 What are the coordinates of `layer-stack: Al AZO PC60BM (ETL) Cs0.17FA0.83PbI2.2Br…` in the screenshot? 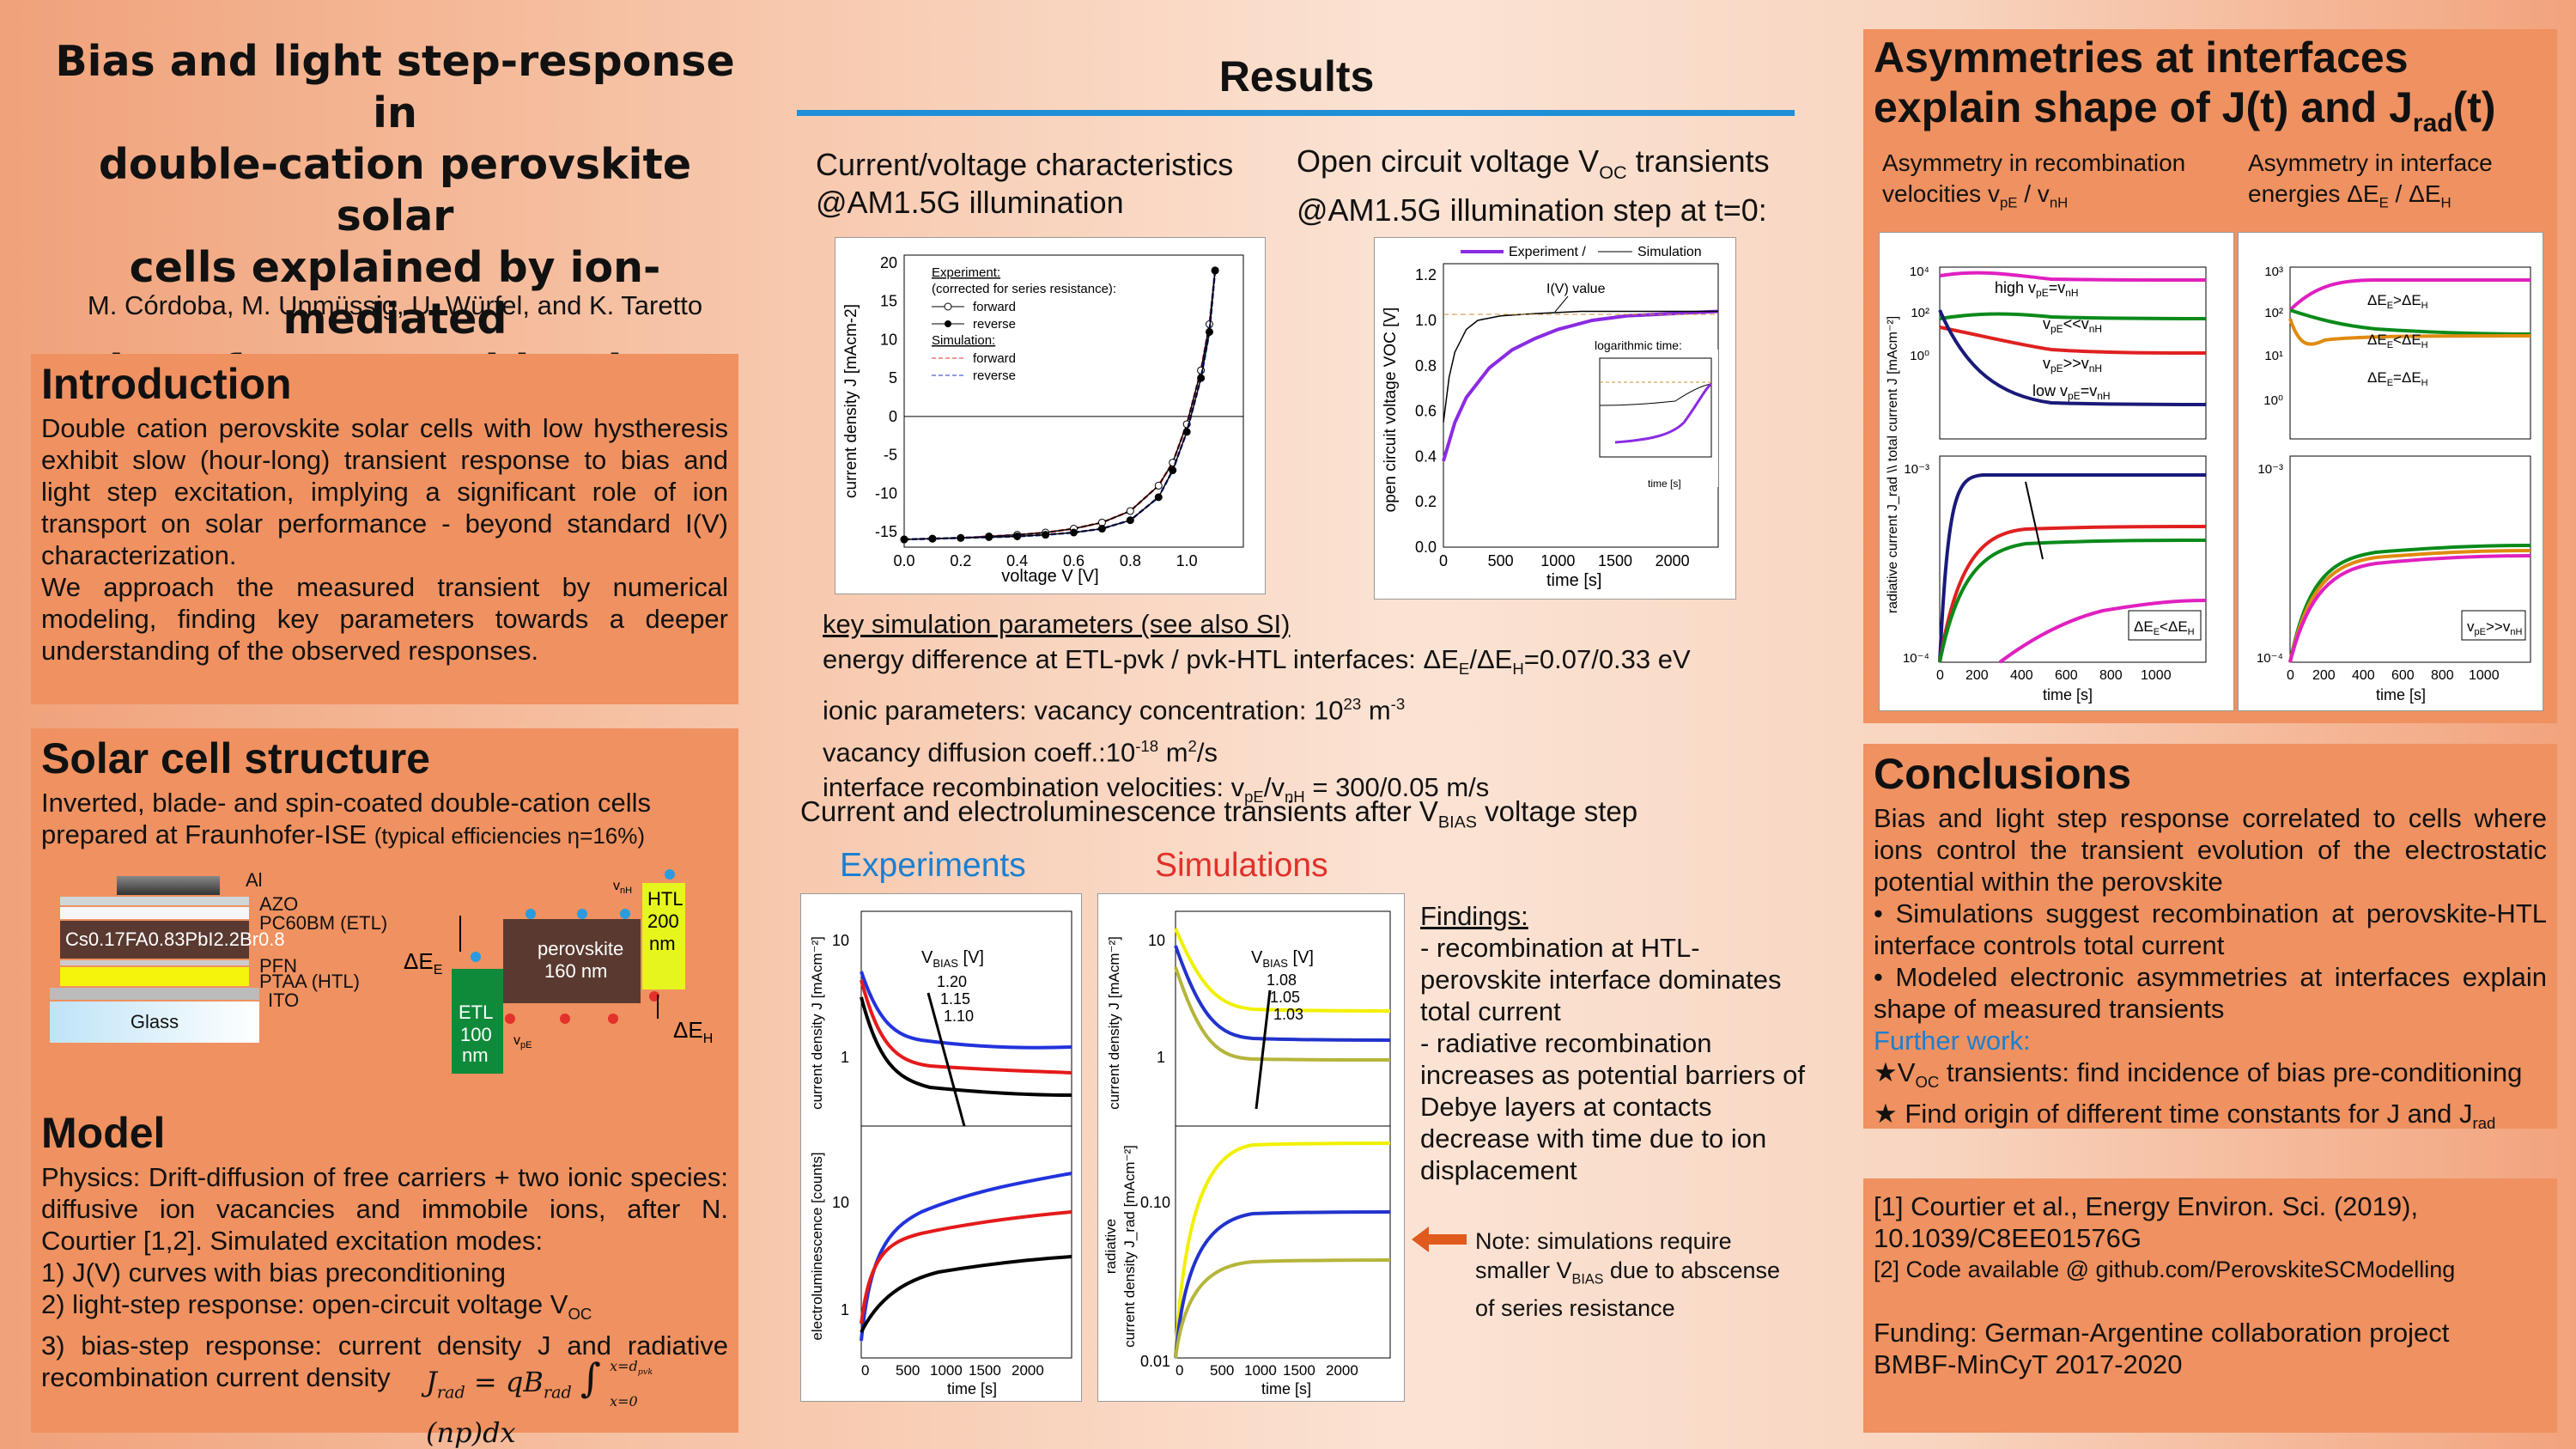 It's located at (250, 983).